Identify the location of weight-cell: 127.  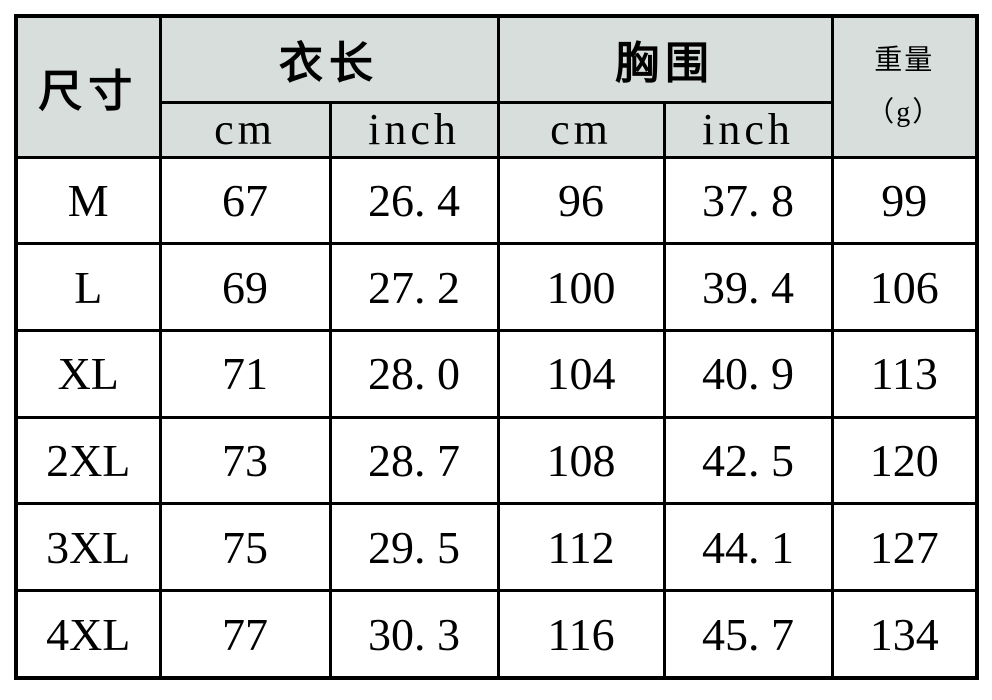
(904, 547).